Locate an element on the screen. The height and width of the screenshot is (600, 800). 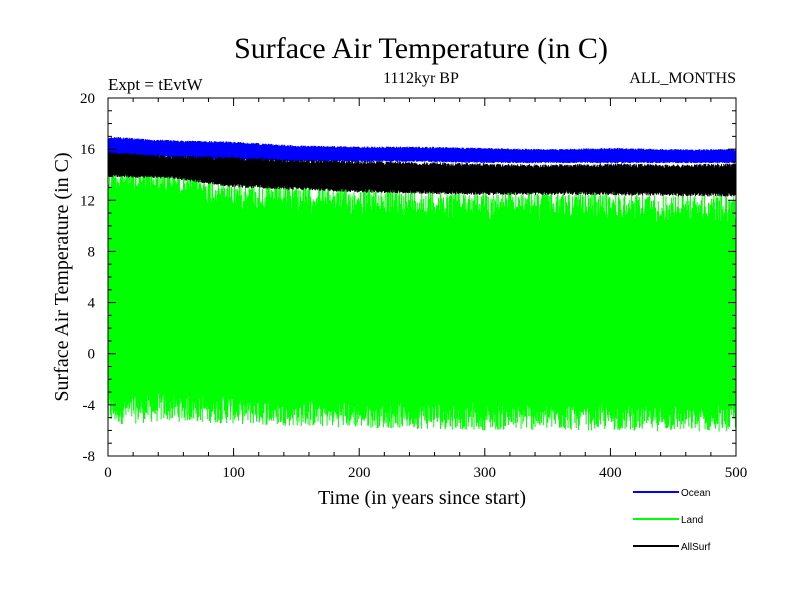
y-tick-label: -4 is located at coordinates (89, 406).